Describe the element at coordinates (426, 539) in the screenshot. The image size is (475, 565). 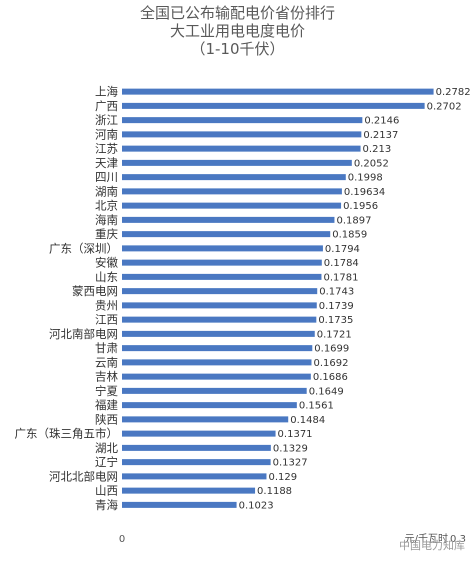
I see `unit-label: 元/千瓦时` at that location.